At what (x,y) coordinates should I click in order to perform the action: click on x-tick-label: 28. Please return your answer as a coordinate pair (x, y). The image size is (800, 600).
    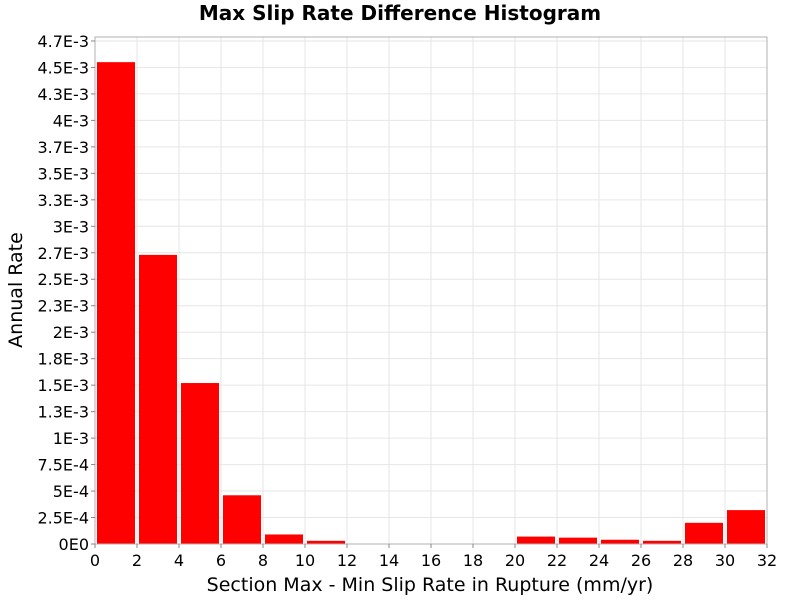
    Looking at the image, I should click on (683, 560).